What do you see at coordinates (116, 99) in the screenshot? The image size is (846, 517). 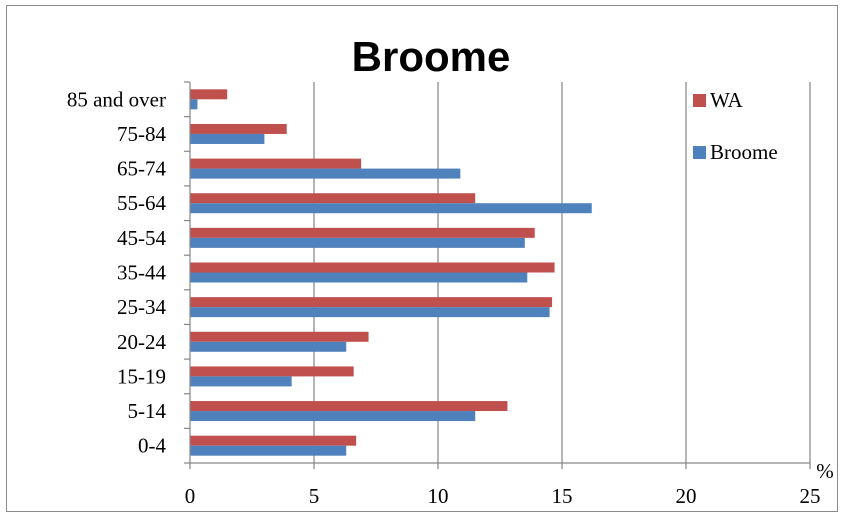 I see `y-tick-label: 85 and over` at bounding box center [116, 99].